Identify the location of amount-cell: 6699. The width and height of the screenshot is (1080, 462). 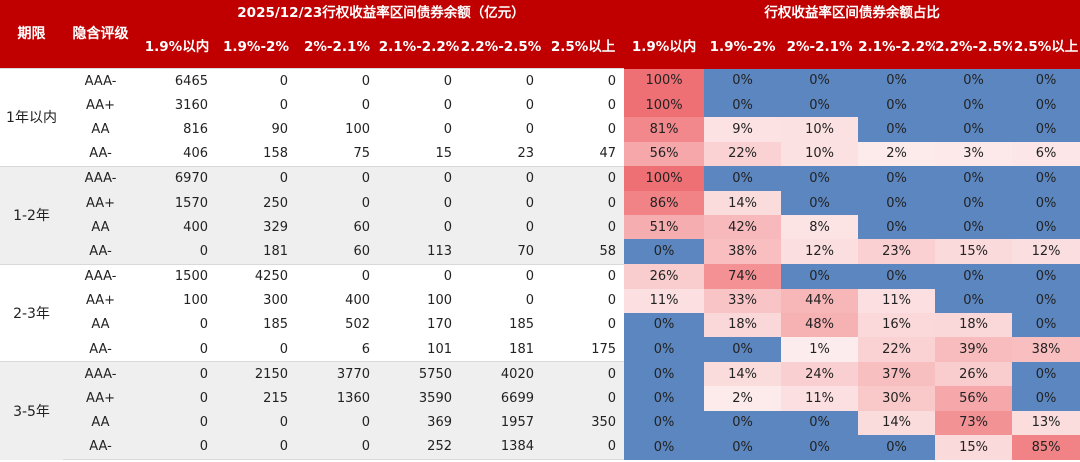
(501, 398).